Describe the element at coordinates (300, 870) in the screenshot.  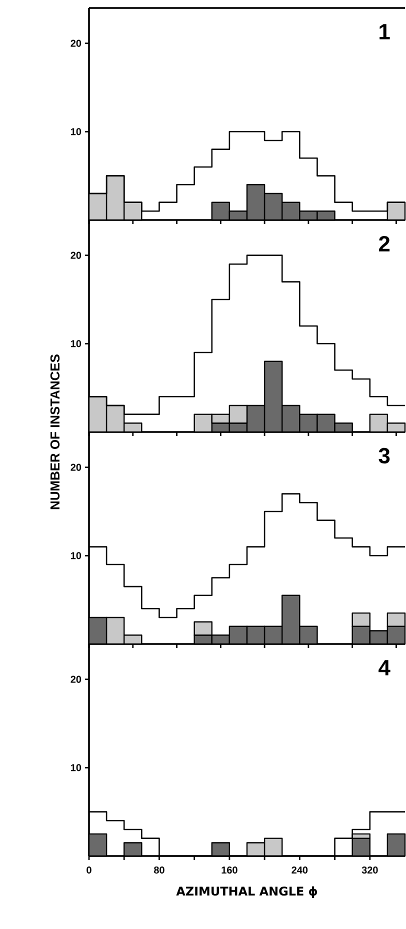
I see `x-tick-label: 240` at that location.